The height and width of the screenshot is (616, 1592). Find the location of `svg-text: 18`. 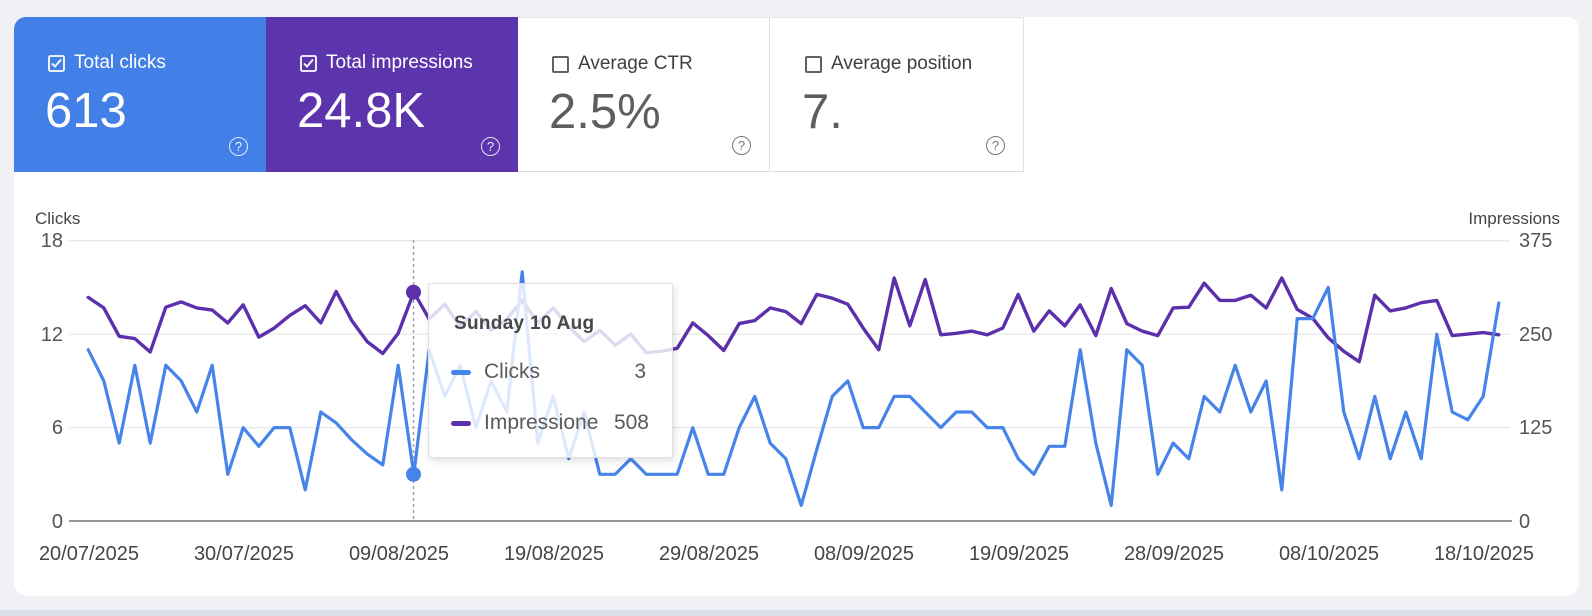

svg-text: 18 is located at coordinates (52, 241).